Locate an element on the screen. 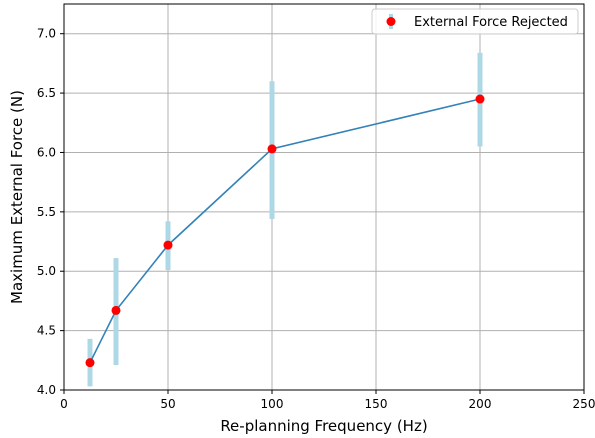 The height and width of the screenshot is (438, 595). y-tick-label: 5.0 is located at coordinates (46, 271).